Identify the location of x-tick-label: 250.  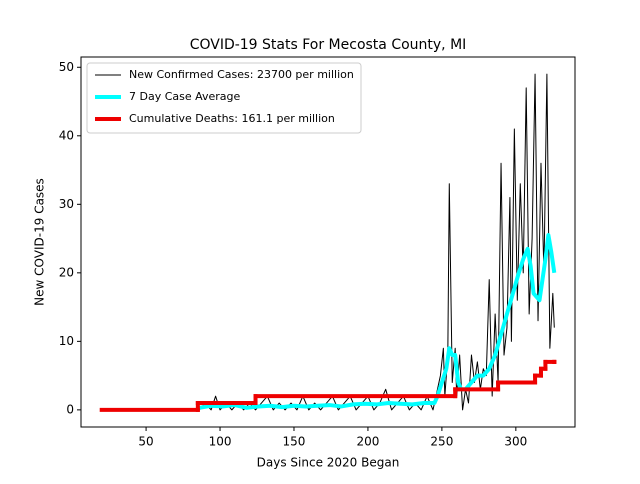
(441, 442).